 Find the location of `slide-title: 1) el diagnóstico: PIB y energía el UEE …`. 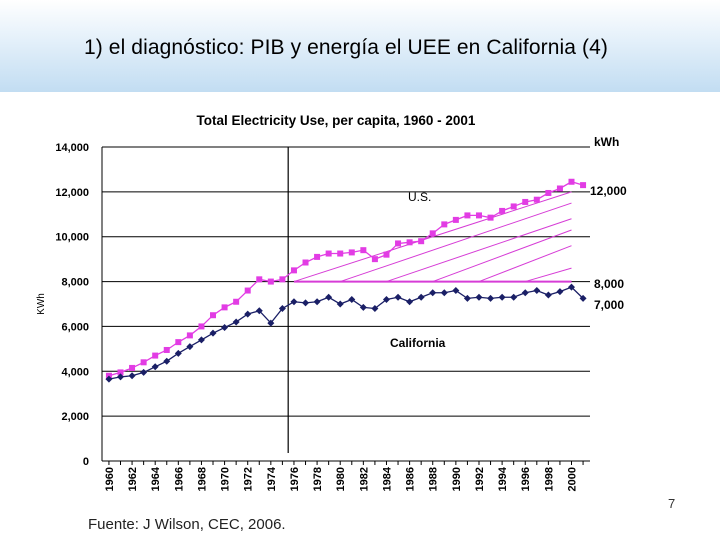

slide-title: 1) el diagnóstico: PIB y energía el UEE … is located at coordinates (346, 47).